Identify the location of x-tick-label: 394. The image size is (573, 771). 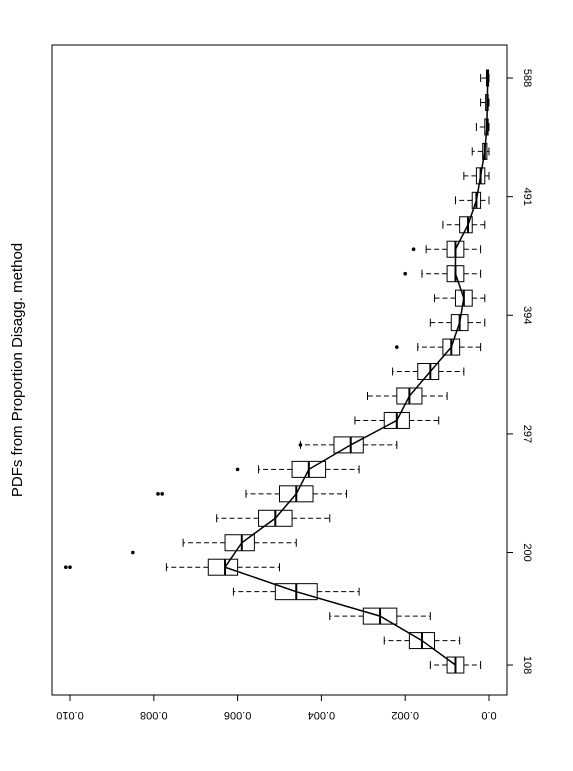
(527, 315).